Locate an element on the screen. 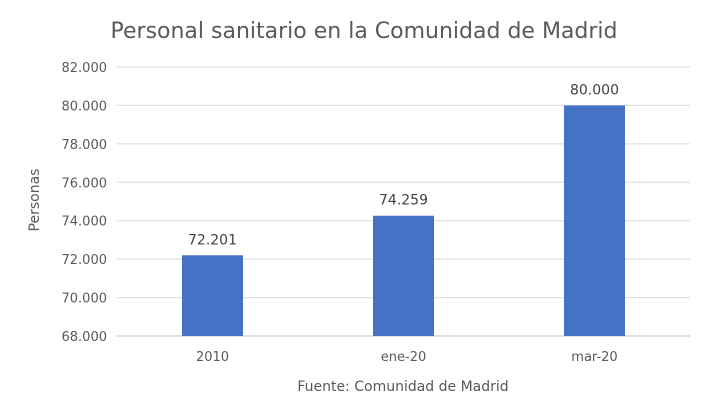 The image size is (706, 415). y-tick-label: 76.000 is located at coordinates (85, 183).